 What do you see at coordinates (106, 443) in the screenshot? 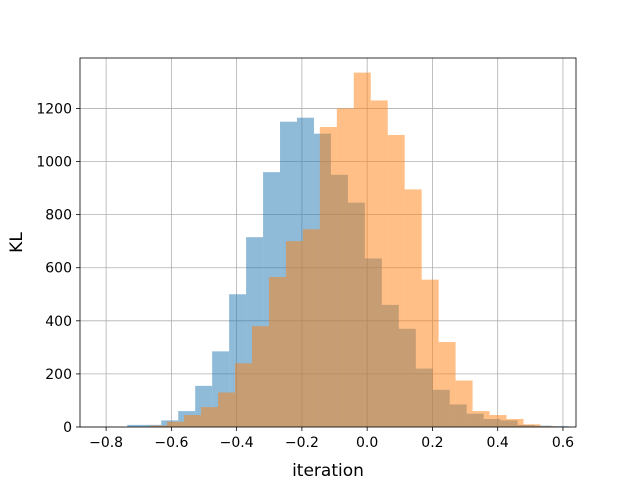
I see `x-tick-label: −0.8` at bounding box center [106, 443].